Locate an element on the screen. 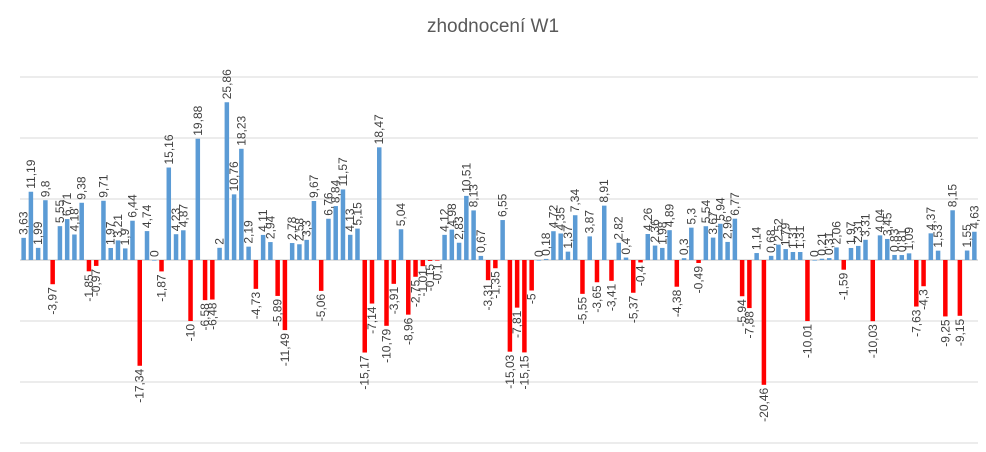 This screenshot has width=986, height=452. data-label: 1,14 is located at coordinates (757, 238).